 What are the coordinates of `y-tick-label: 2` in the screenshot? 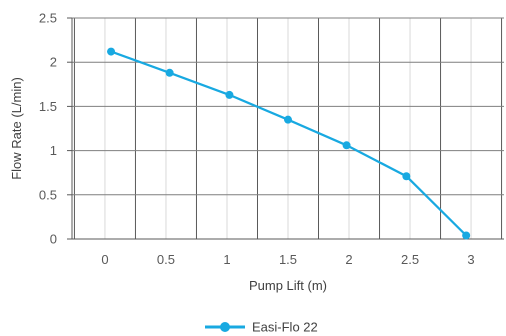 It's located at (53, 62).